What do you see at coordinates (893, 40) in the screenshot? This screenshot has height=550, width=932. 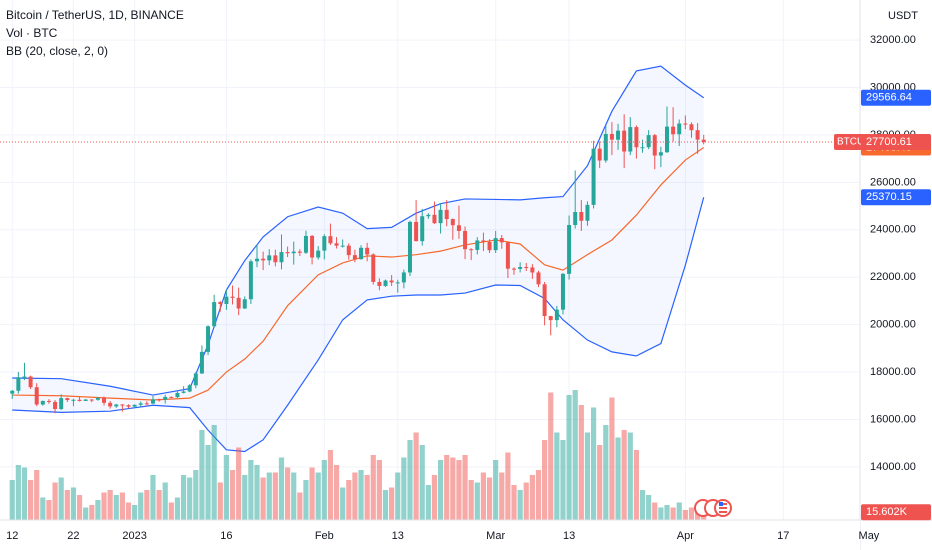 I see `y-tick-label: 32000.00` at bounding box center [893, 40].